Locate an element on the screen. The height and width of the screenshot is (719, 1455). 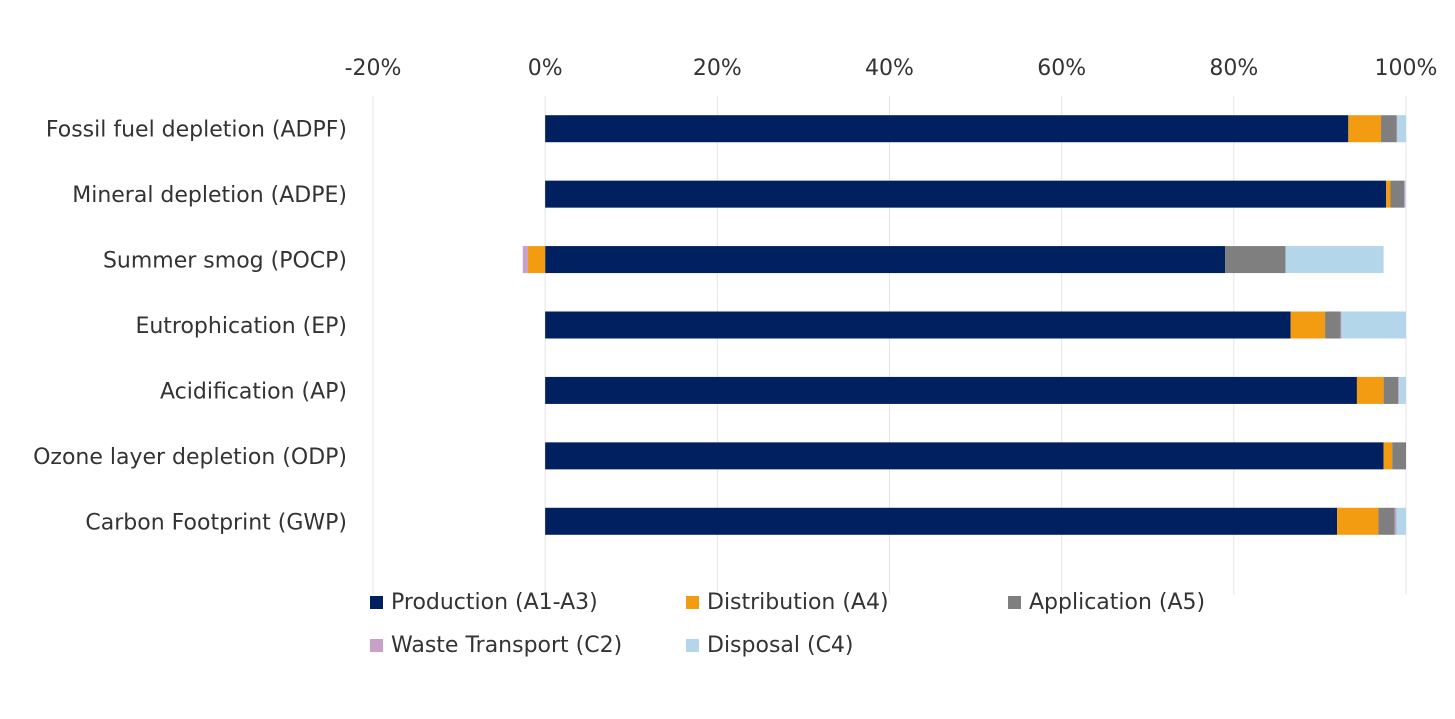
legend-label: Production (A1-A3) is located at coordinates (494, 602).